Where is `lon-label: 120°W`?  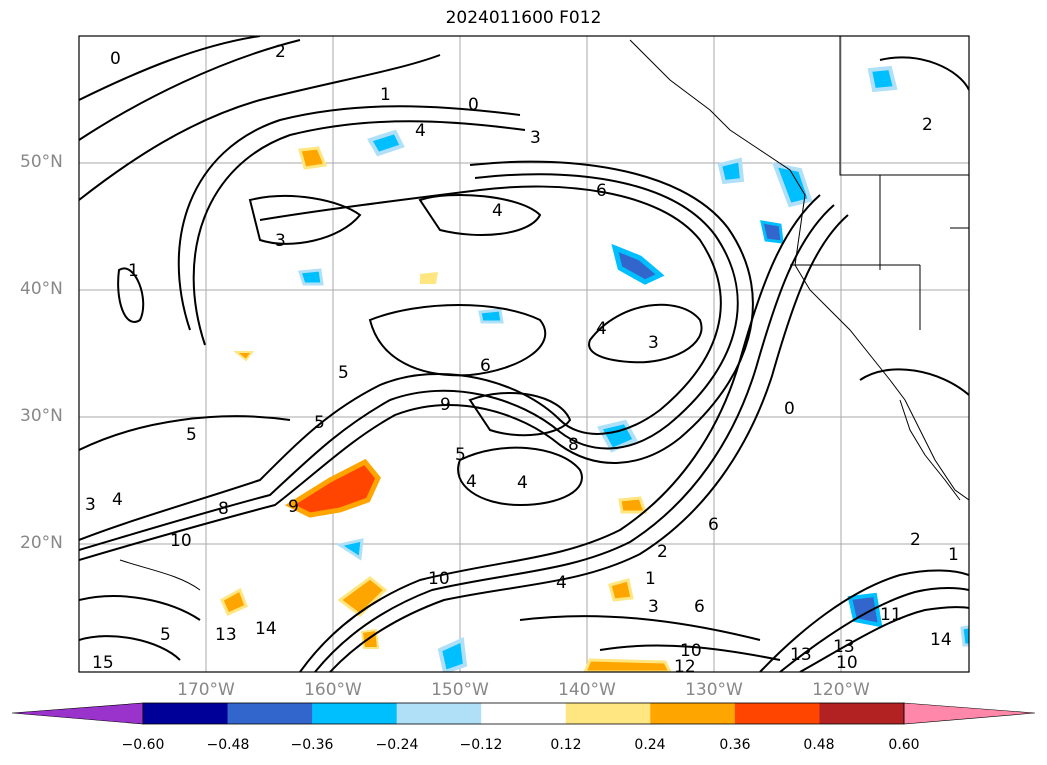 lon-label: 120°W is located at coordinates (841, 690).